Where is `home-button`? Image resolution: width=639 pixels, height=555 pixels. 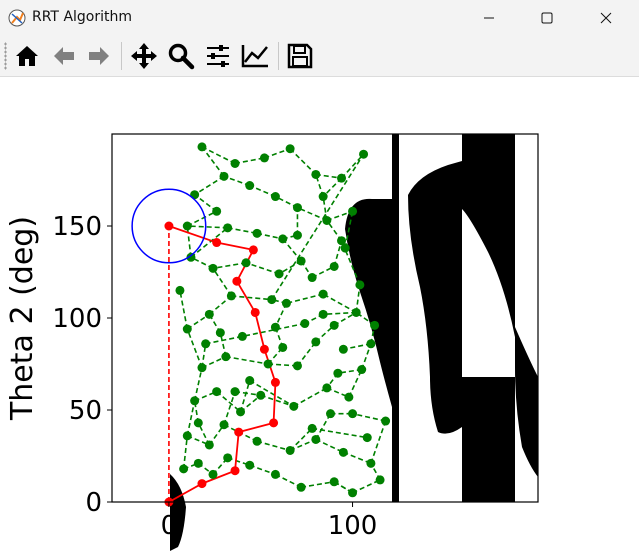
home-button is located at coordinates (27, 56).